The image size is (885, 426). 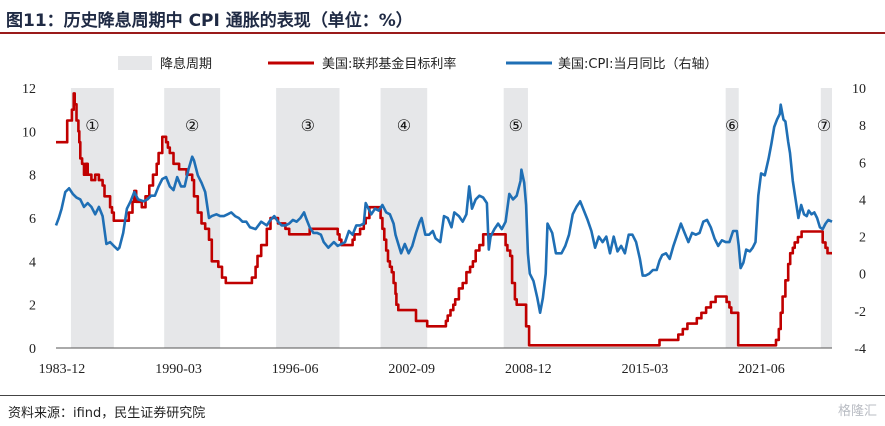 What do you see at coordinates (645, 369) in the screenshot?
I see `x-tick-label: 2015-03` at bounding box center [645, 369].